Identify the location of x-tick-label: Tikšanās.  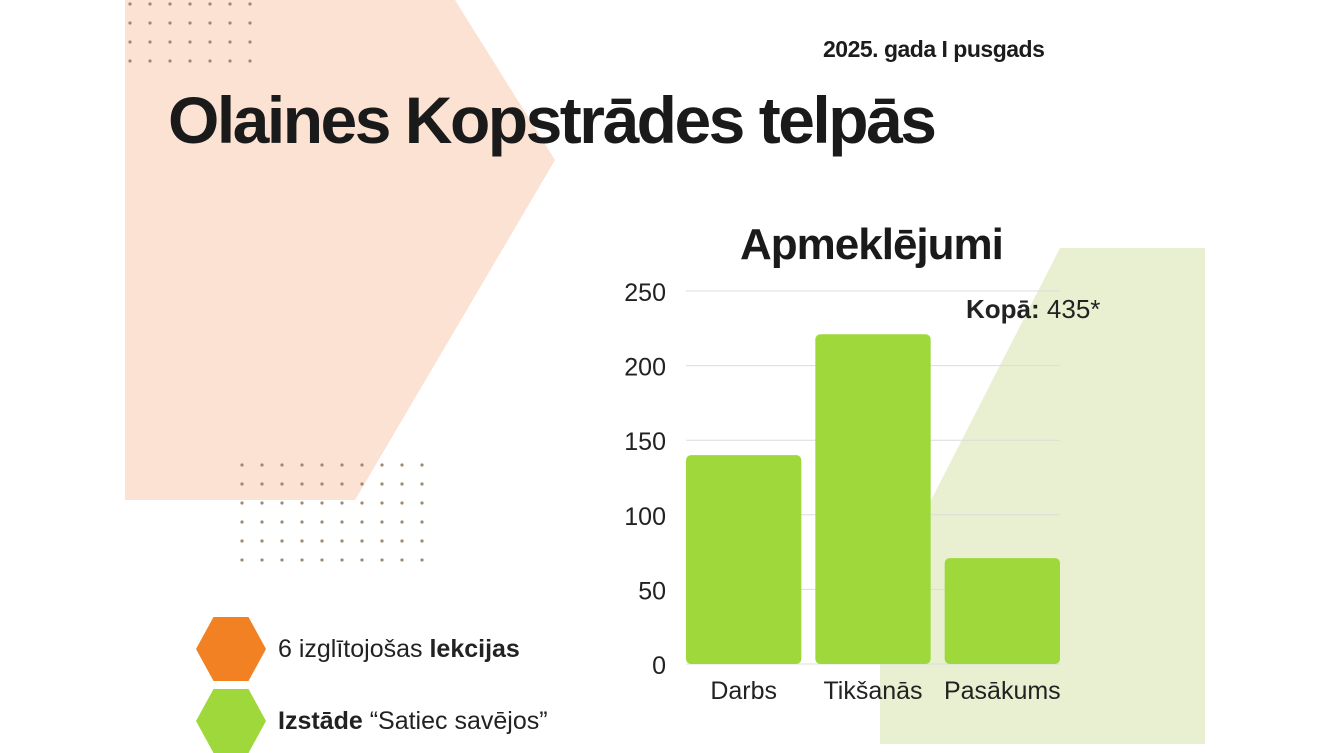
(872, 691).